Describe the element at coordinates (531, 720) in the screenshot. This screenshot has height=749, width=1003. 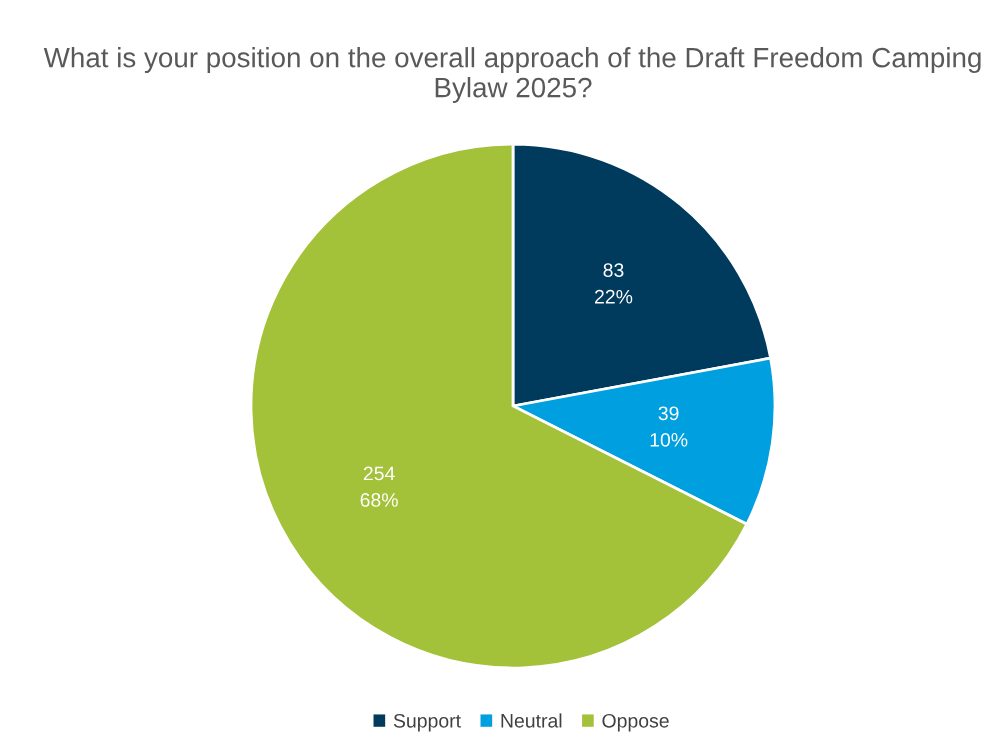
I see `legend-label: Neutral` at that location.